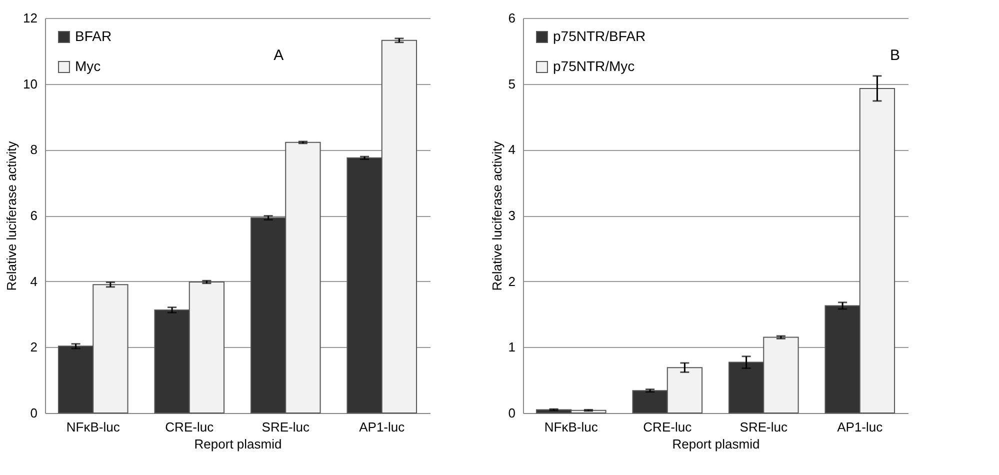 This screenshot has height=475, width=999. I want to click on y-tick-label: 8, so click(34, 150).